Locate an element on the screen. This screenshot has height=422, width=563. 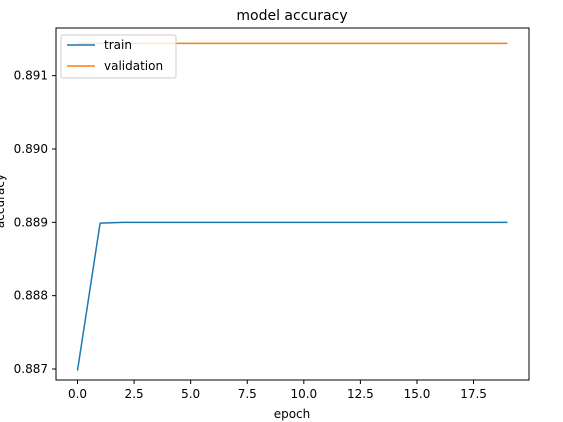
y-axis-ticks: 0.887 0.888 0.889 0.890 0.891 is located at coordinates (35, 222).